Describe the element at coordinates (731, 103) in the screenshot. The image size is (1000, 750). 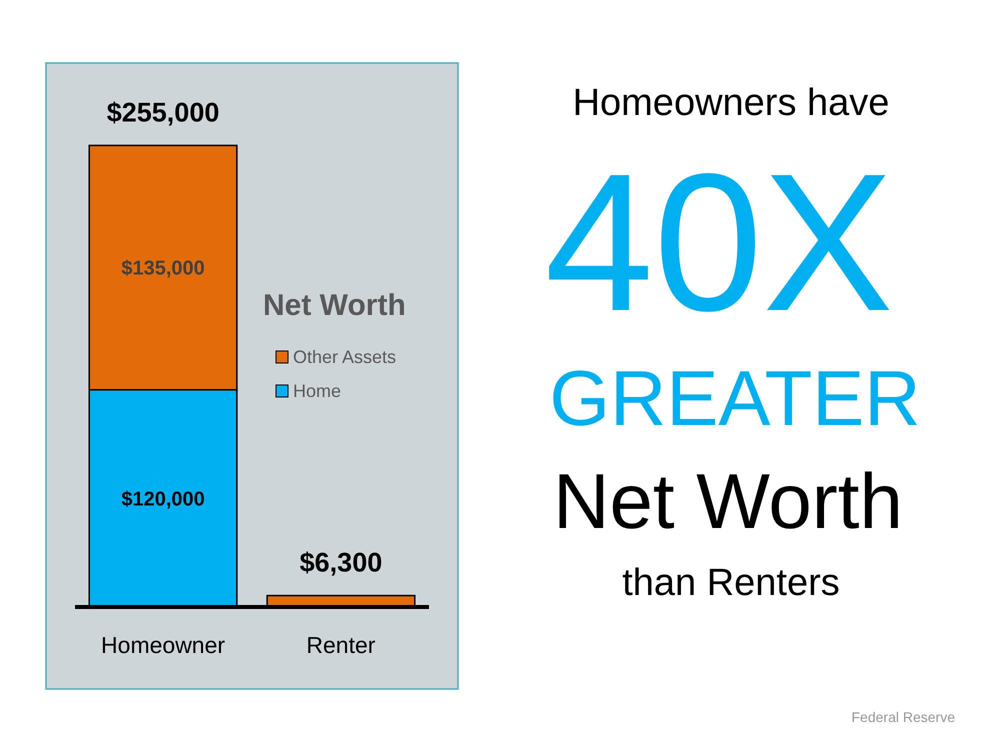
I see `text: Homeowners have` at that location.